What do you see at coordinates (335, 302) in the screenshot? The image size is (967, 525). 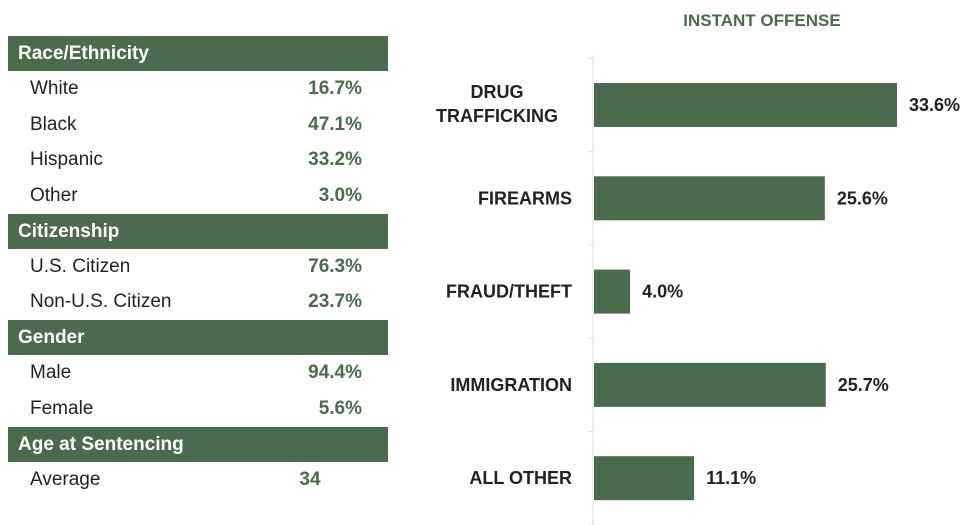 I see `row-value: 23.7%` at bounding box center [335, 302].